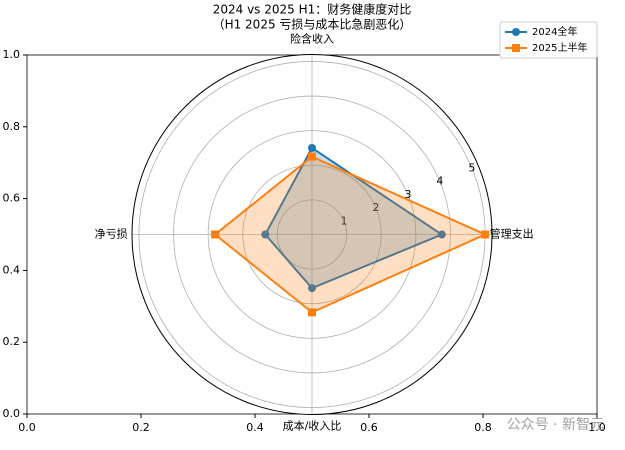 This screenshot has height=450, width=625. Describe the element at coordinates (559, 47) in the screenshot. I see `legend-label: 2025上半年` at that location.